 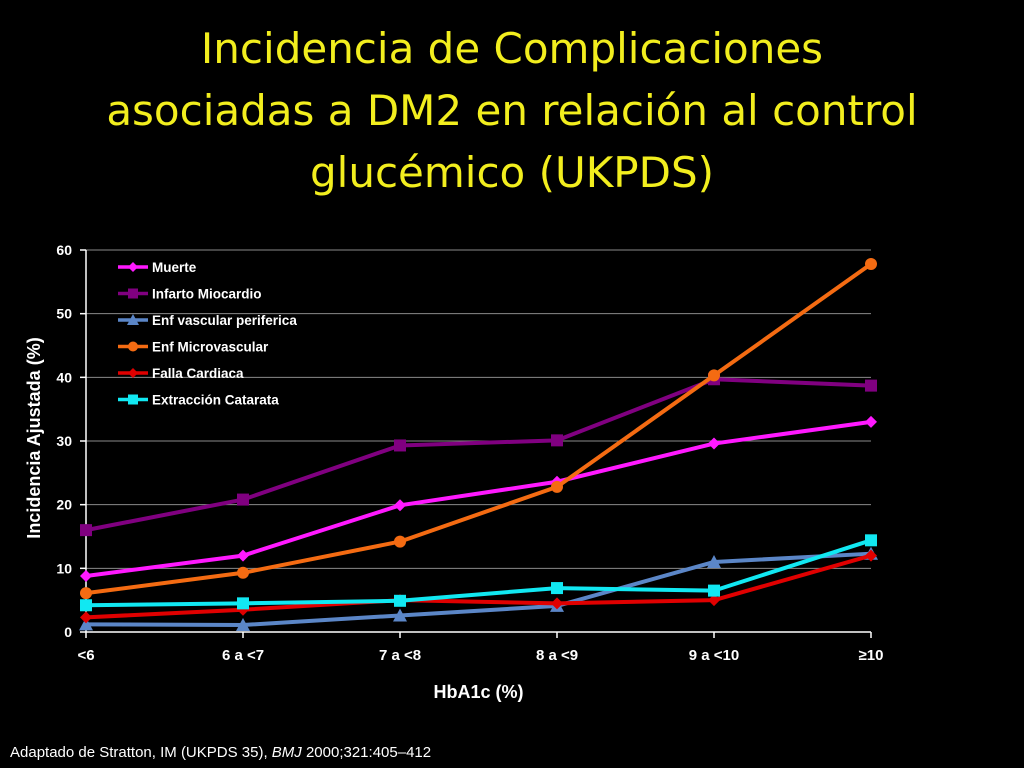 What do you see at coordinates (64, 505) in the screenshot?
I see `y-tick-label: 20` at bounding box center [64, 505].